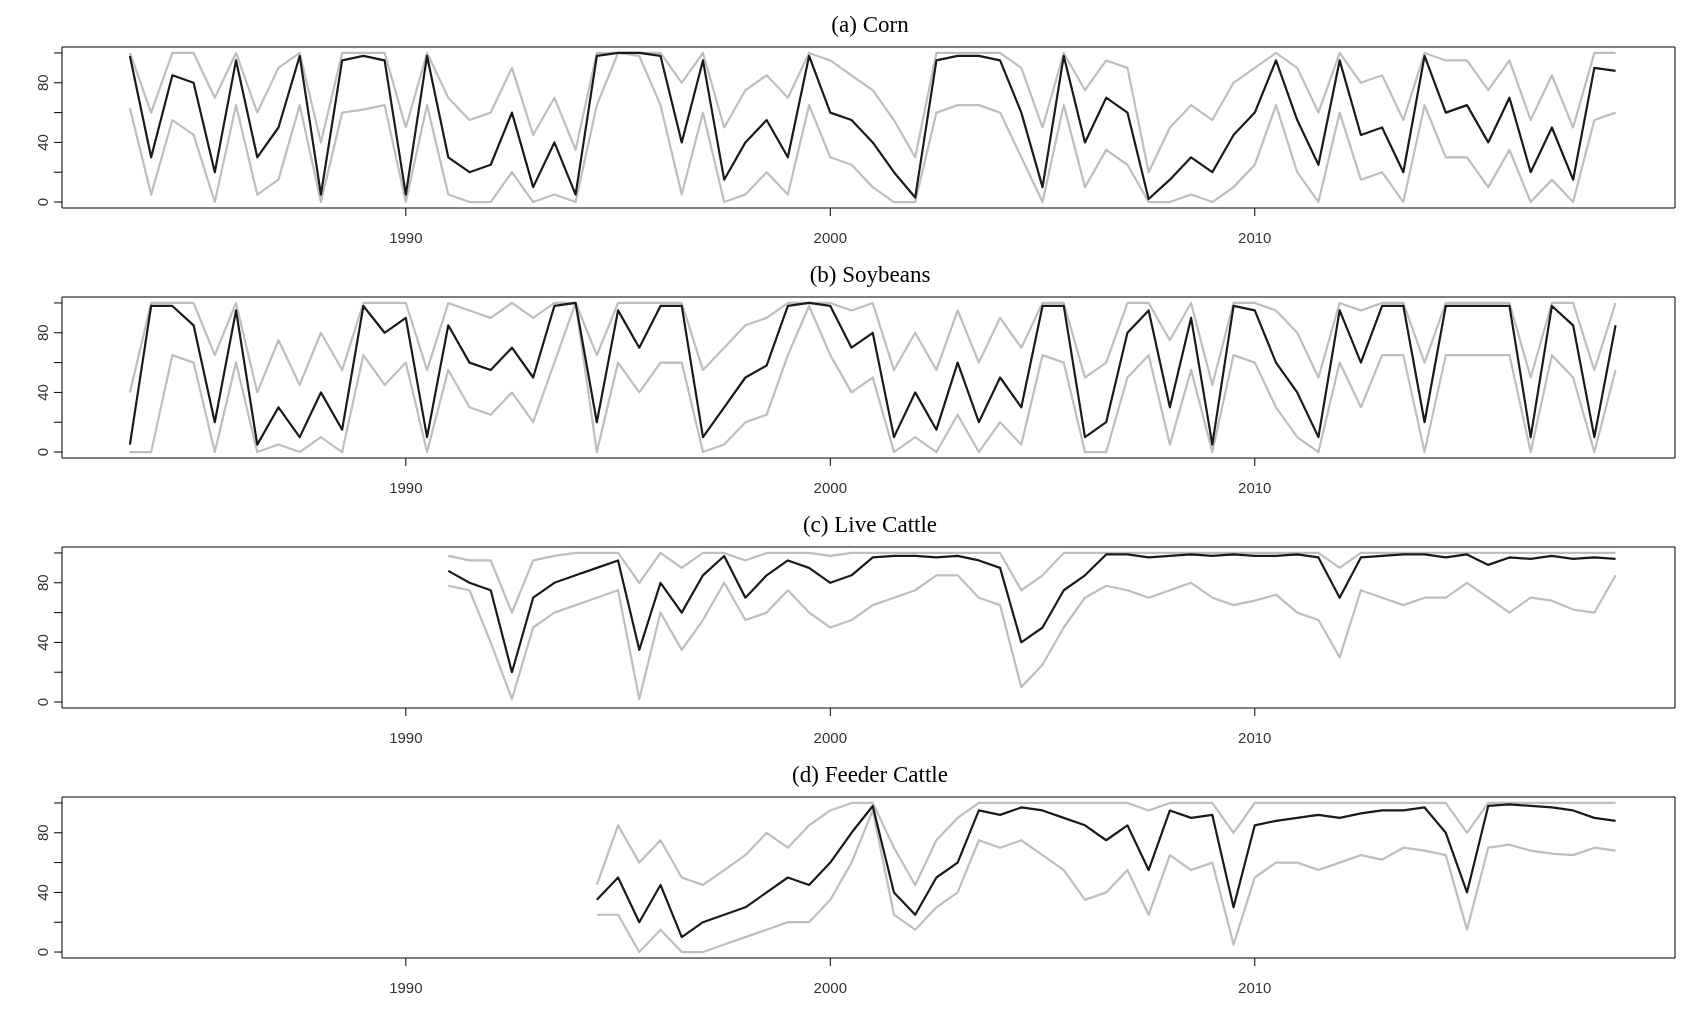 Image resolution: width=1686 pixels, height=1014 pixels. What do you see at coordinates (870, 775) in the screenshot?
I see `chart-title: (d) Feeder Cattle` at bounding box center [870, 775].